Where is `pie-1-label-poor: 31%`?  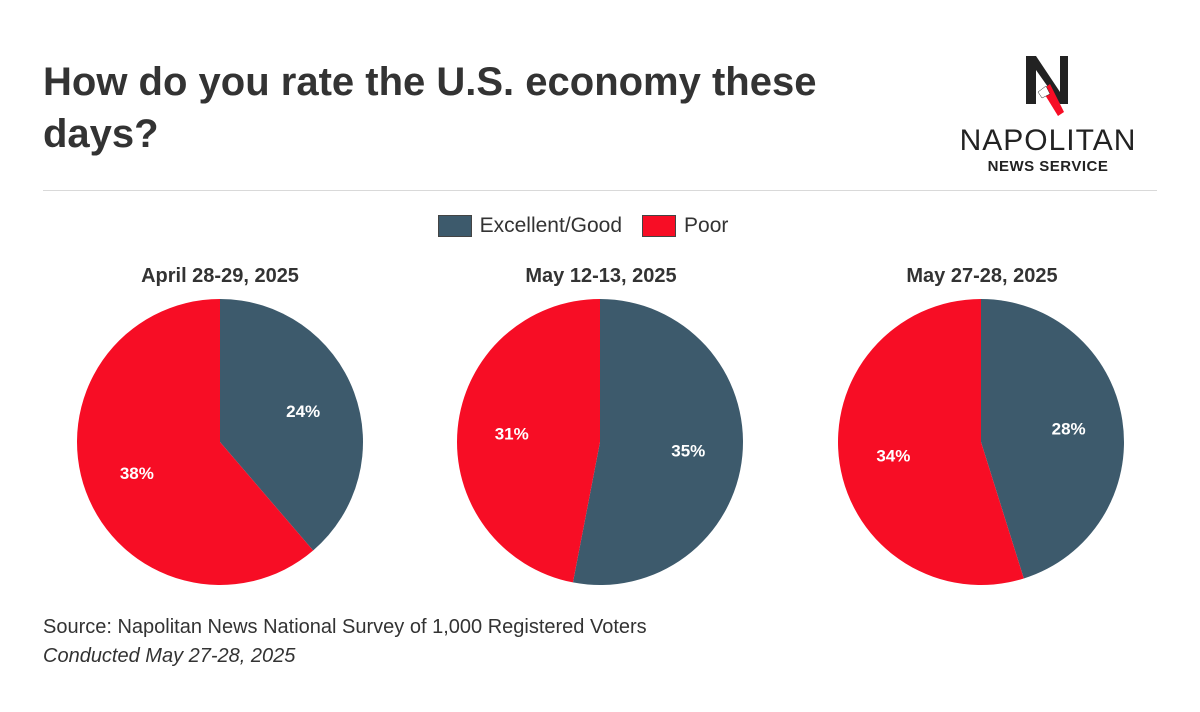 pie-1-label-poor: 31% is located at coordinates (512, 434).